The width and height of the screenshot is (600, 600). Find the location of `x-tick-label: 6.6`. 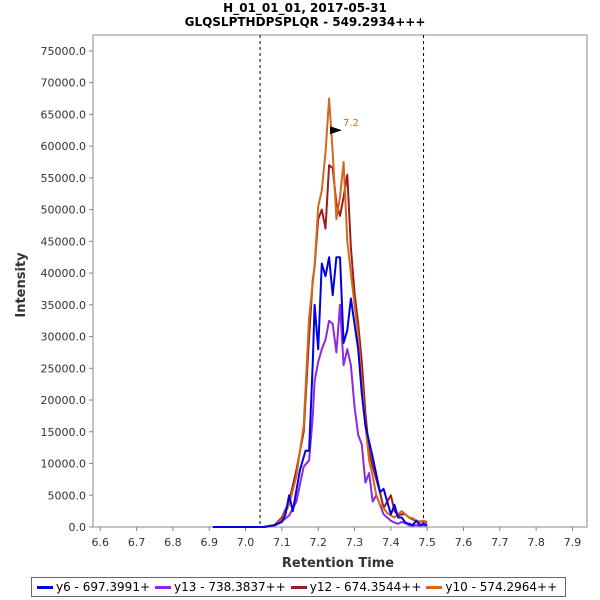

x-tick-label: 6.6 is located at coordinates (101, 542).